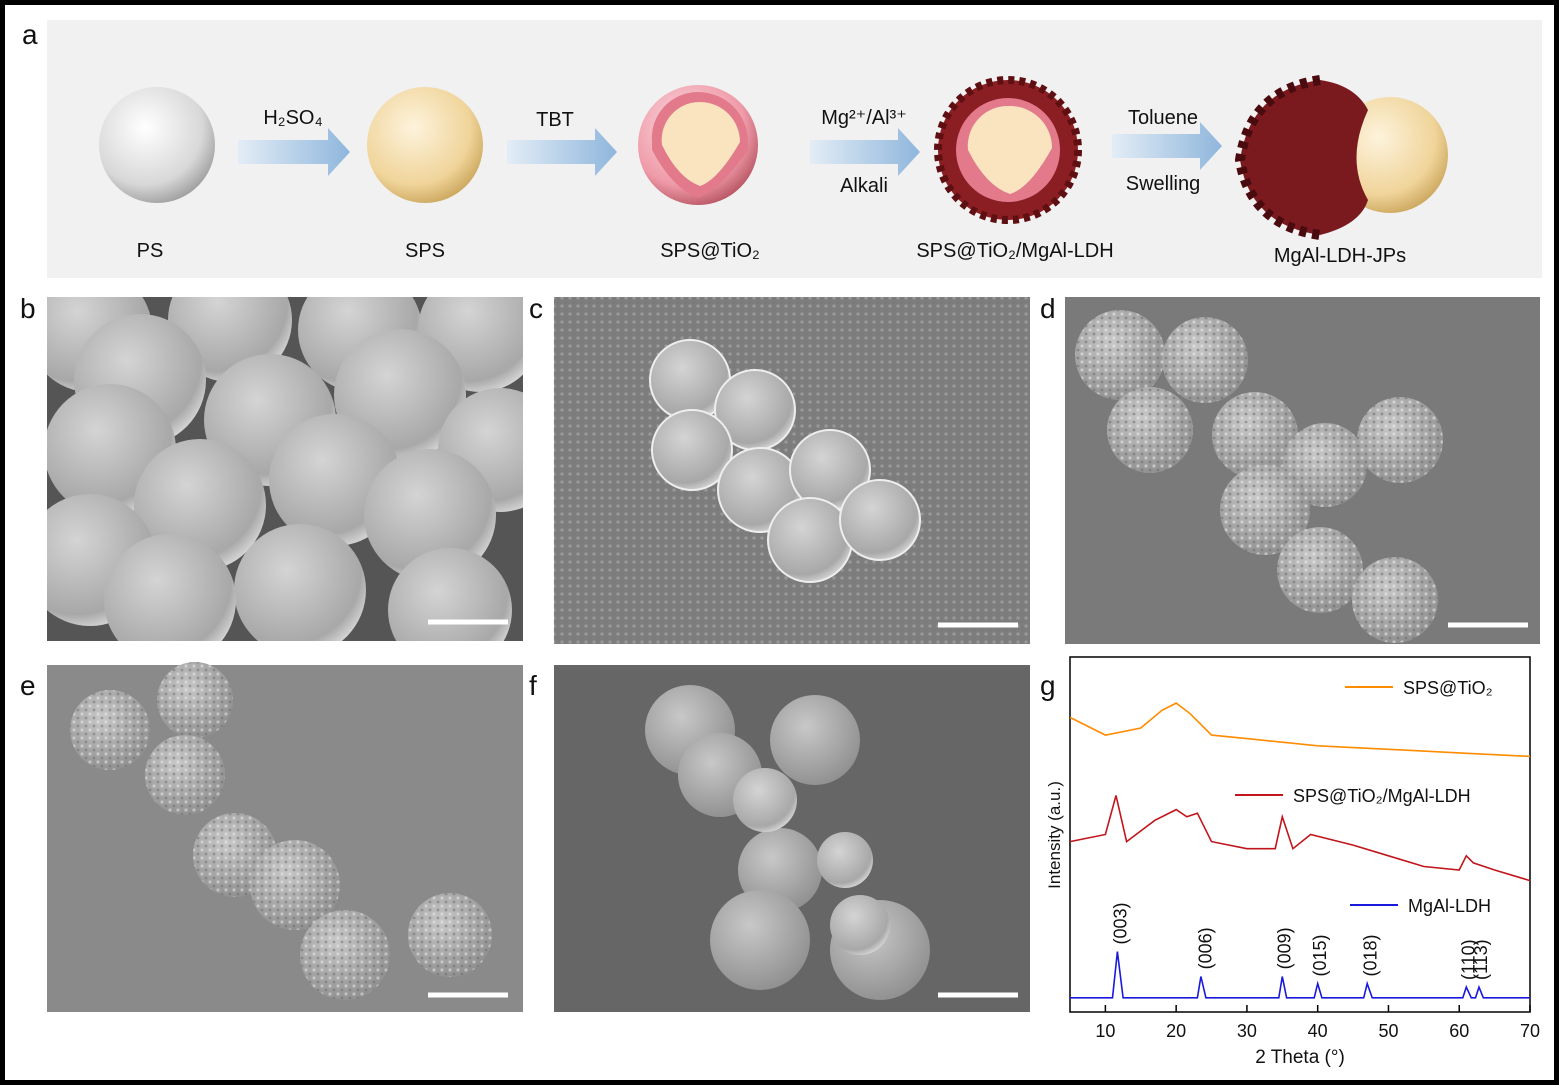  I want to click on panel-letter: a, so click(30, 34).